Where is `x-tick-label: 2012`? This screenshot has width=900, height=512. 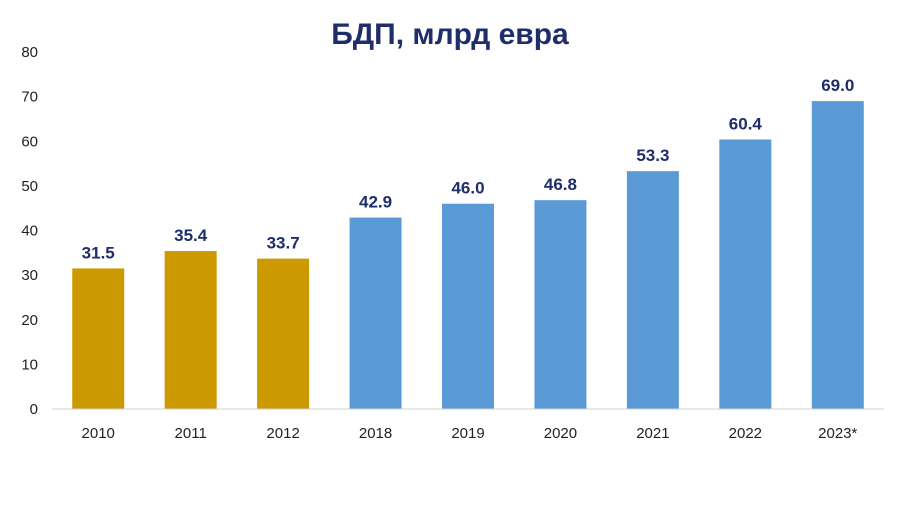
x-tick-label: 2012 is located at coordinates (282, 433).